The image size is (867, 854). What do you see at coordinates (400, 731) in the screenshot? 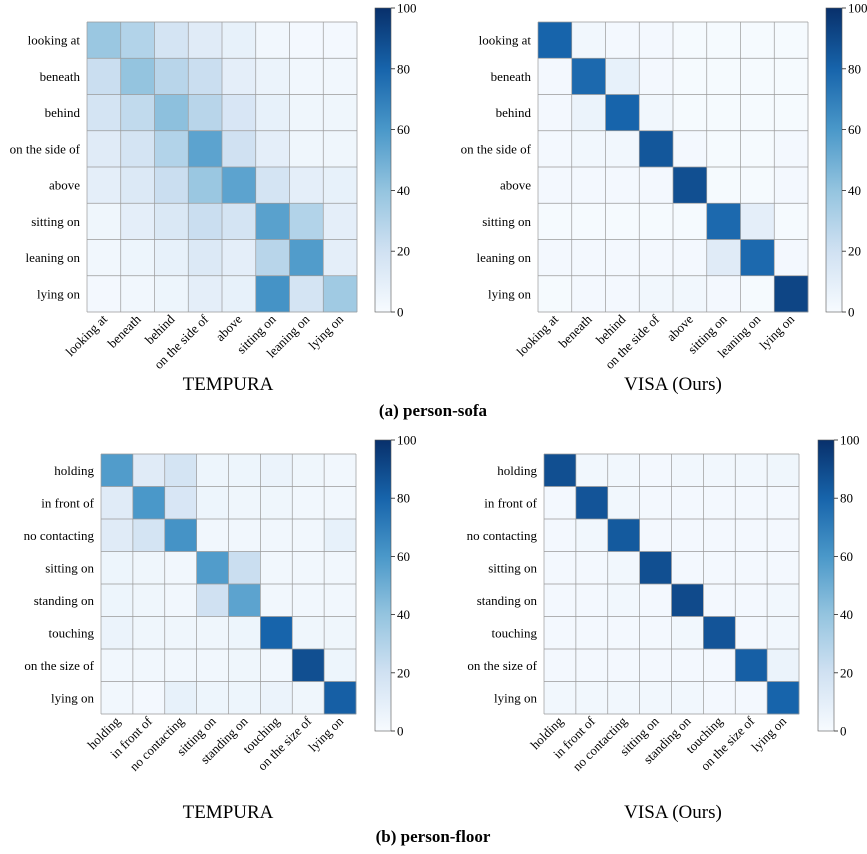
I see `colorbar-tick-label: 0` at bounding box center [400, 731].